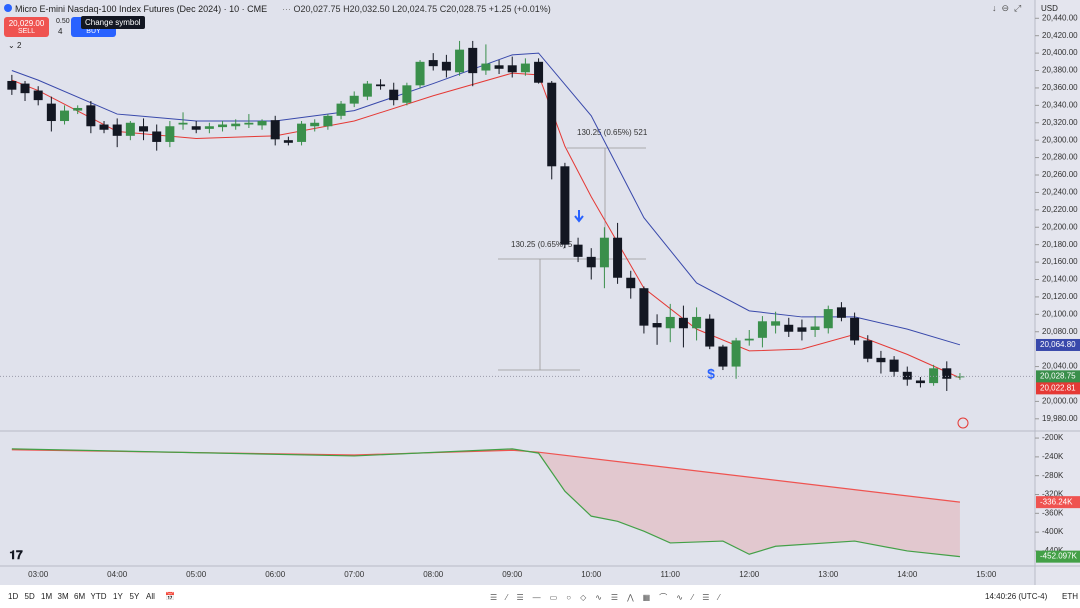 The image size is (1080, 608). Describe the element at coordinates (80, 596) in the screenshot. I see `range-button: 6M` at that location.